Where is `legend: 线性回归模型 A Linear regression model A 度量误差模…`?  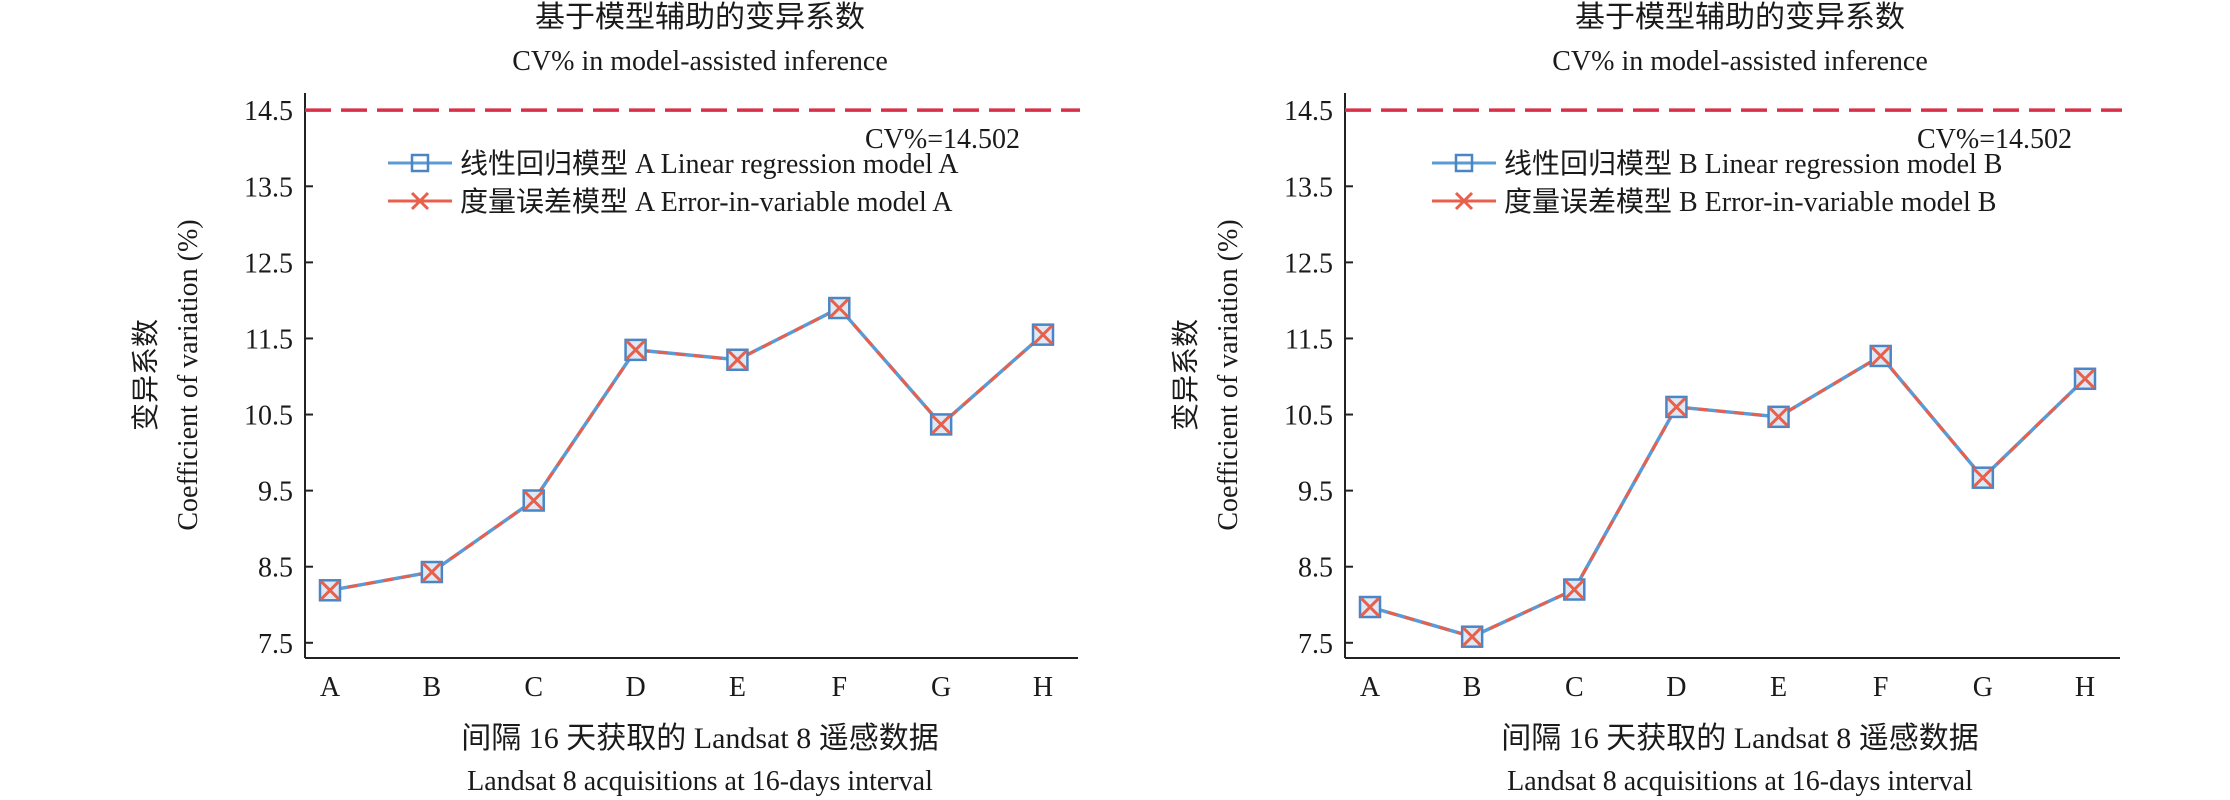 legend: 线性回归模型 A Linear regression model A 度量误差模… is located at coordinates (673, 183).